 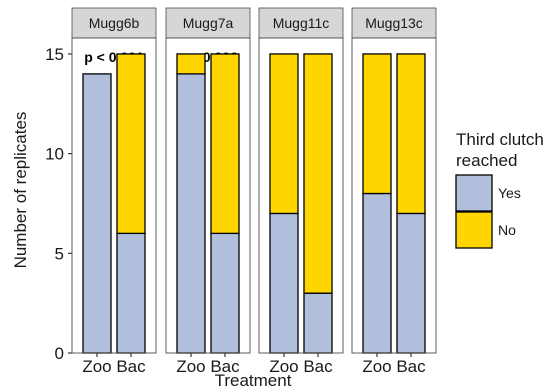 I want to click on legend-key-yes, so click(x=474, y=193).